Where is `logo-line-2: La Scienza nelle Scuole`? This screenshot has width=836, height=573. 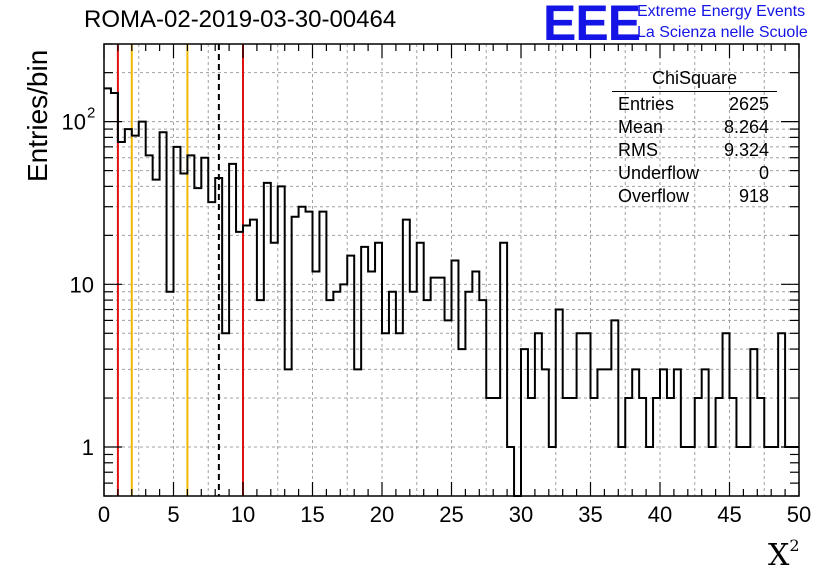 logo-line-2: La Scienza nelle Scuole is located at coordinates (722, 32).